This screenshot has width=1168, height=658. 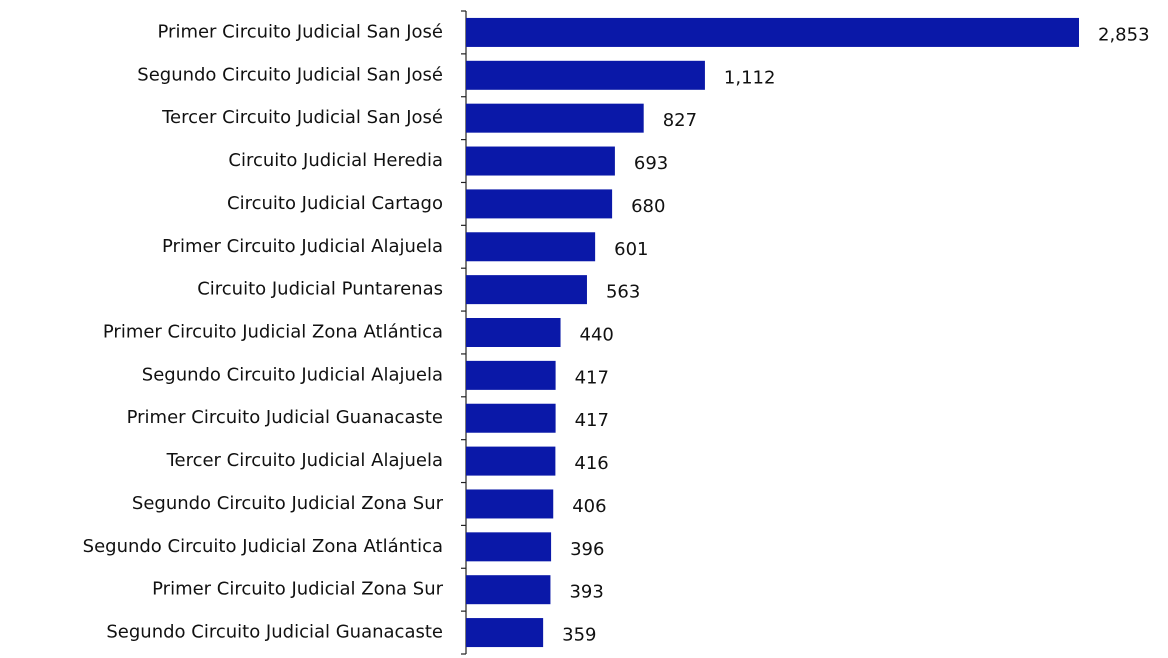 I want to click on y-tick-label: Circuito Judicial Heredia, so click(x=335, y=160).